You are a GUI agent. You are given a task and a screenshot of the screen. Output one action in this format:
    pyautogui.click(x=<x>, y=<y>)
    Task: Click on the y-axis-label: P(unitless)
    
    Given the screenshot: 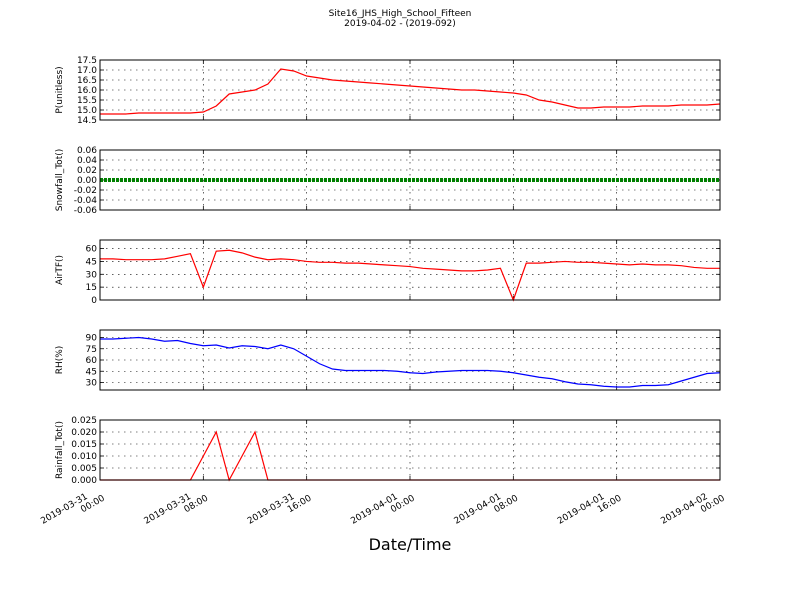 What is the action you would take?
    pyautogui.click(x=60, y=89)
    